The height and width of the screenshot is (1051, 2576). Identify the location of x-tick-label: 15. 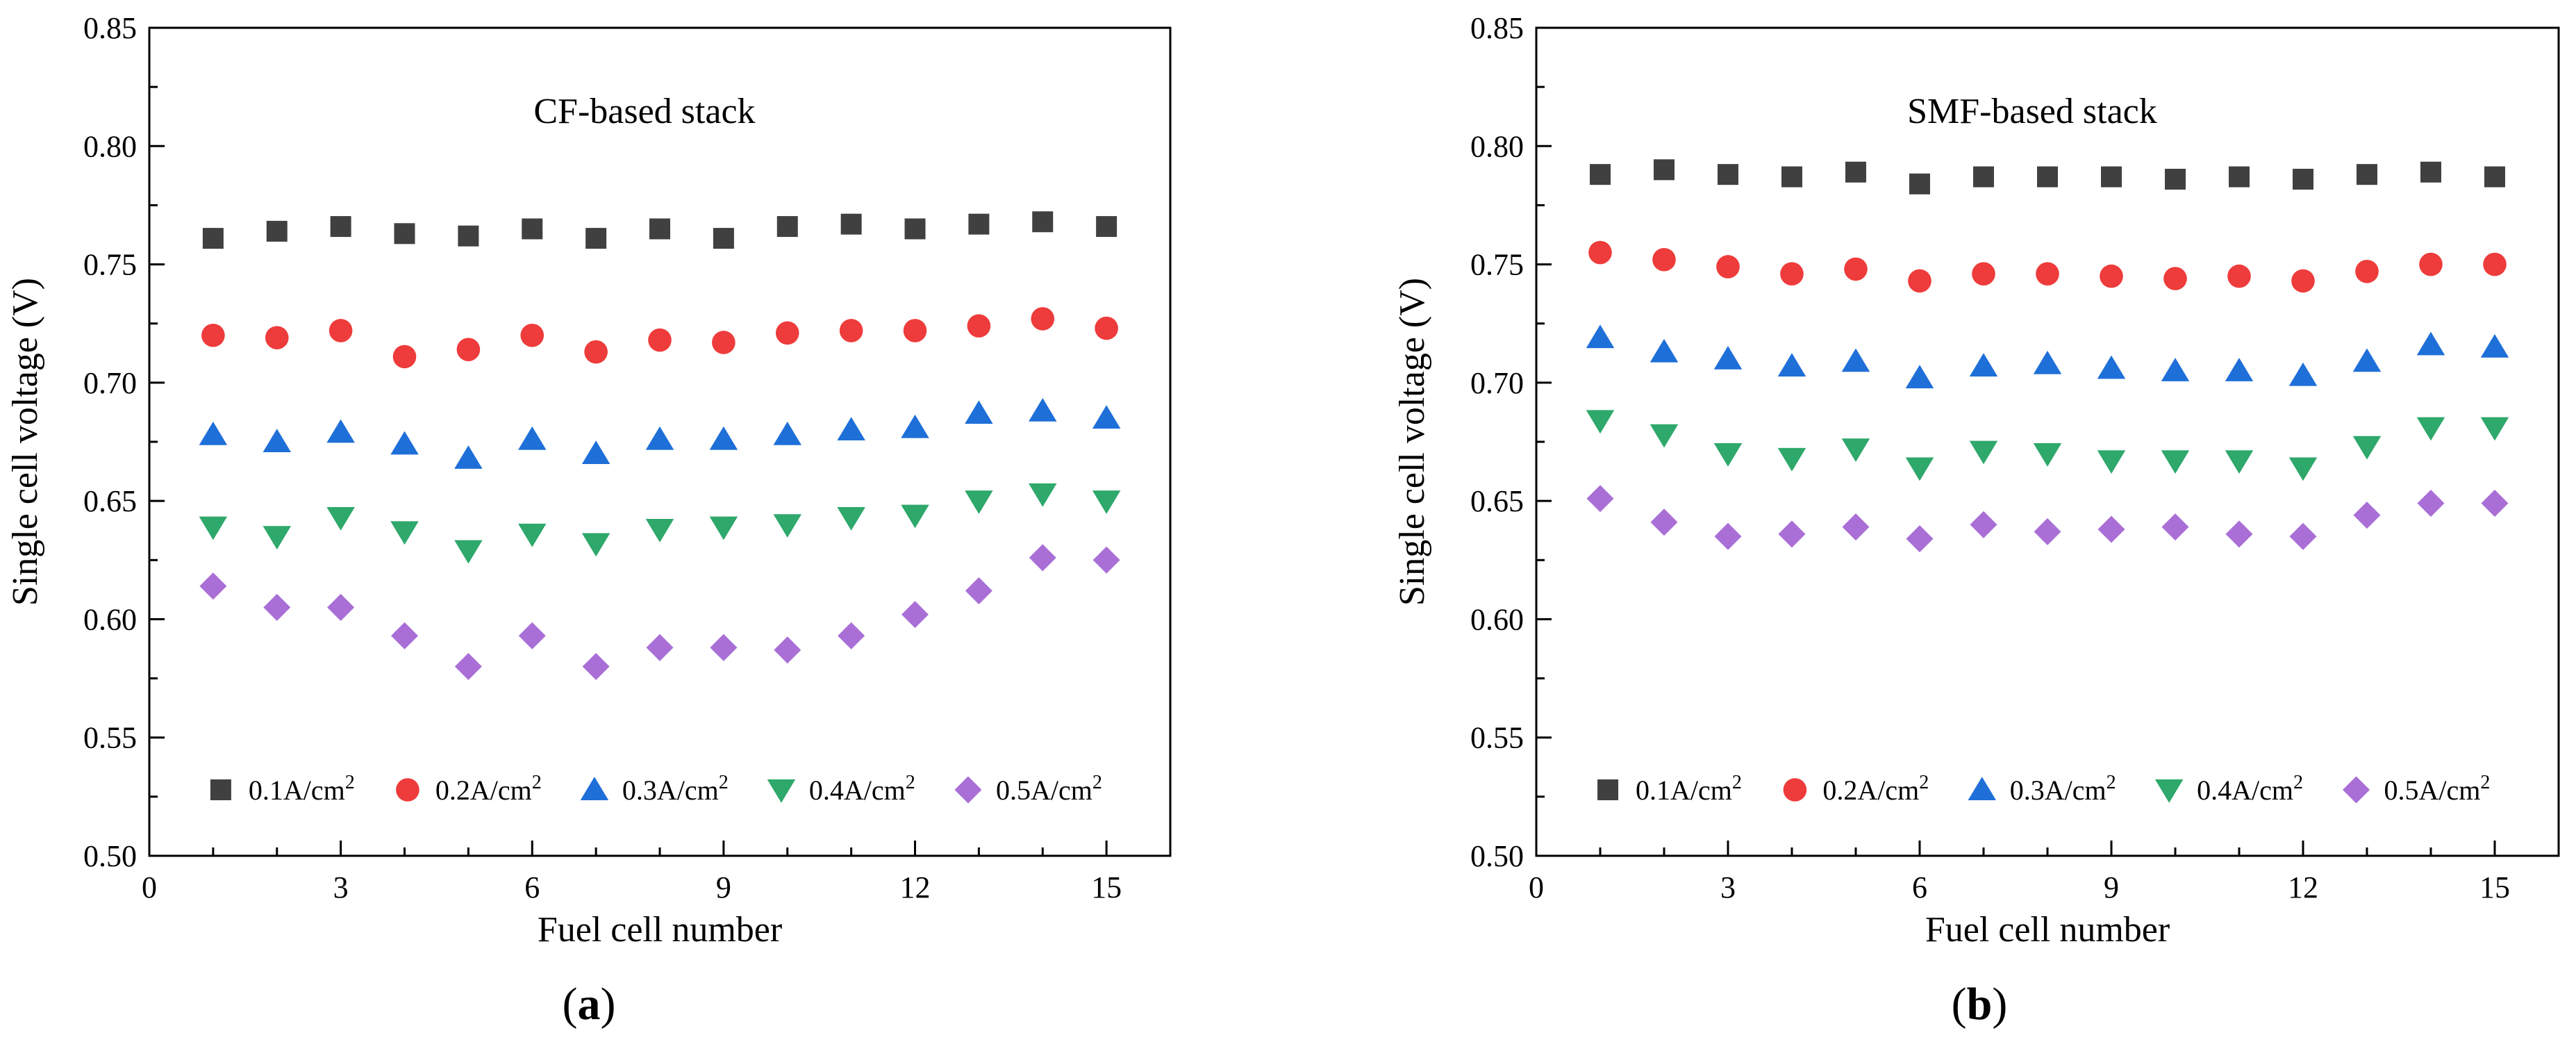
(2494, 887).